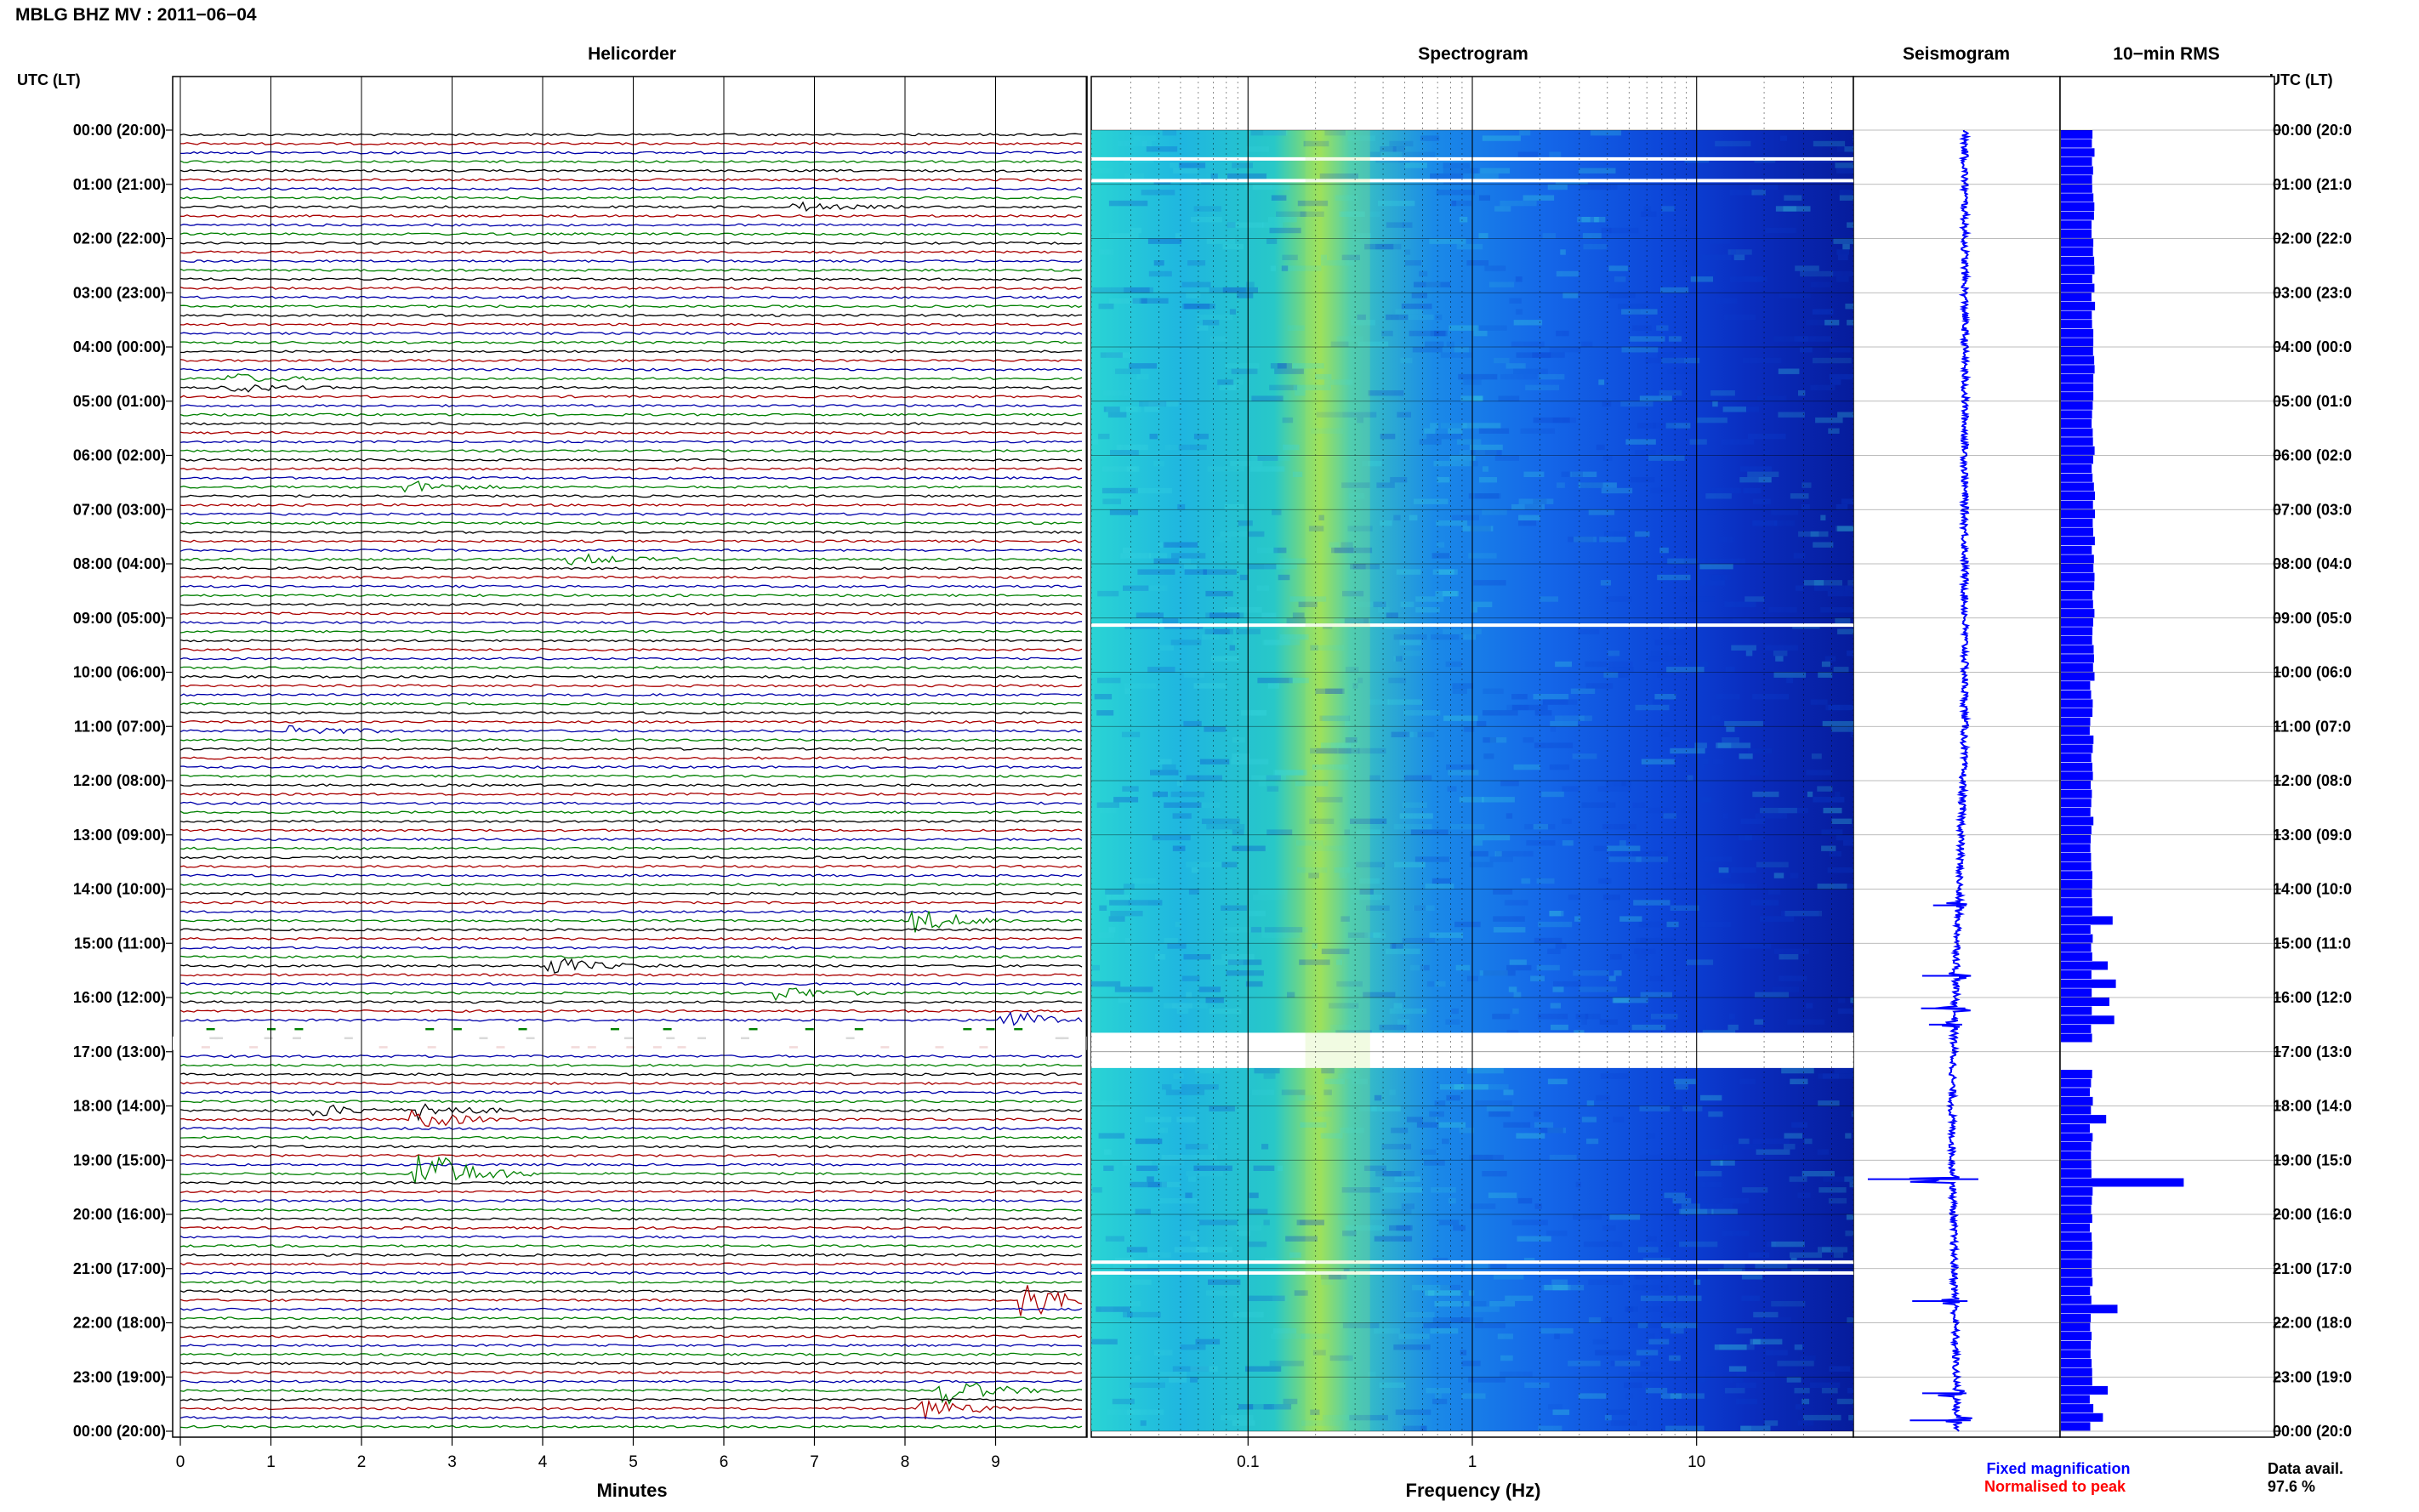  What do you see at coordinates (2312, 509) in the screenshot?
I see `right-time-label: 07:00 (03:0` at bounding box center [2312, 509].